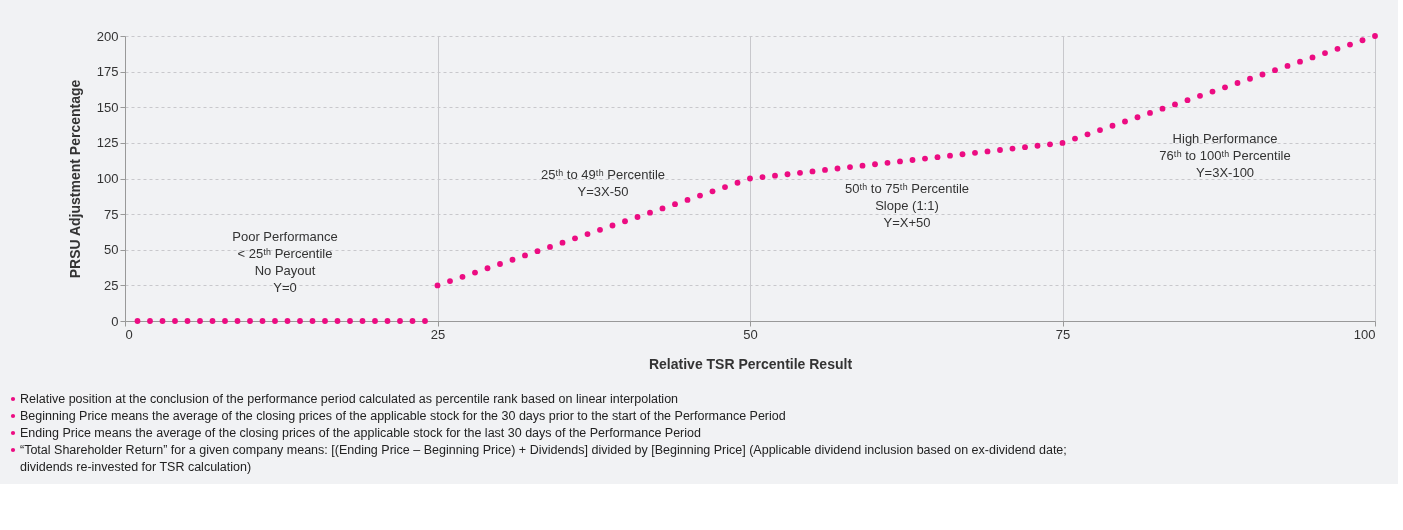 The width and height of the screenshot is (1403, 530). I want to click on y-tick-label: 25, so click(111, 285).